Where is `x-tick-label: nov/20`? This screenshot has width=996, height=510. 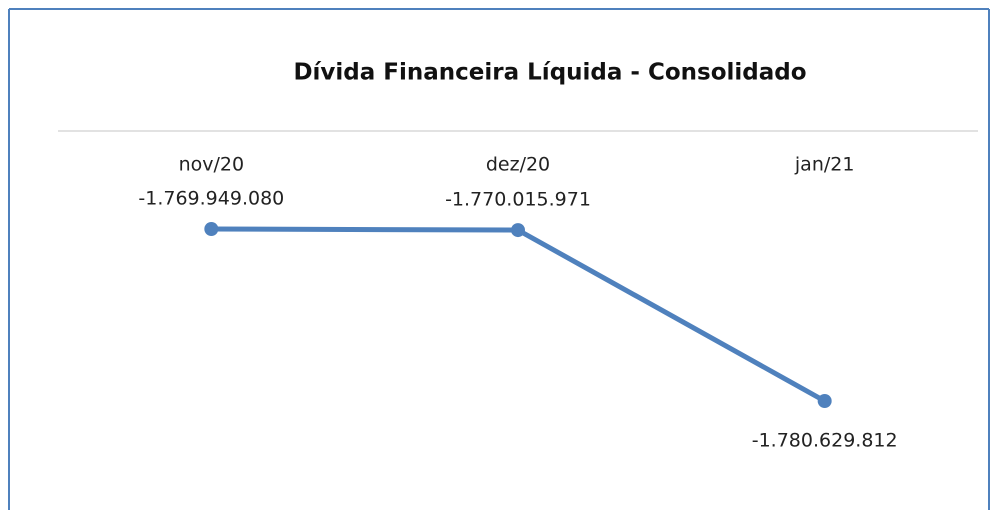
x-tick-label: nov/20 is located at coordinates (212, 165).